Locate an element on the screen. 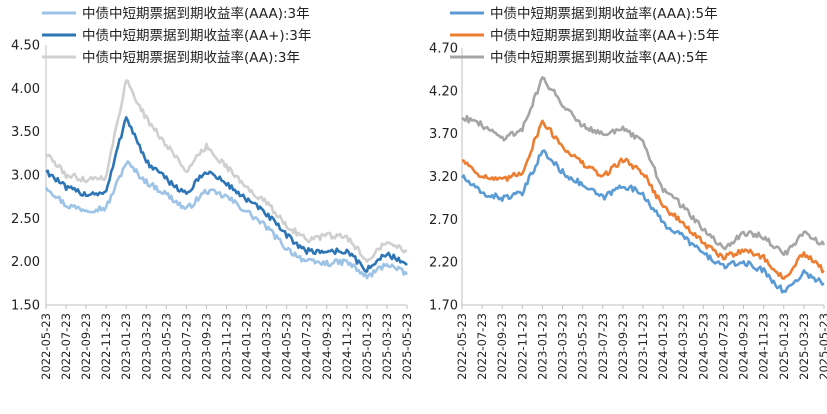 Image resolution: width=827 pixels, height=414 pixels. y-tick-label: 1.50 is located at coordinates (25, 306).